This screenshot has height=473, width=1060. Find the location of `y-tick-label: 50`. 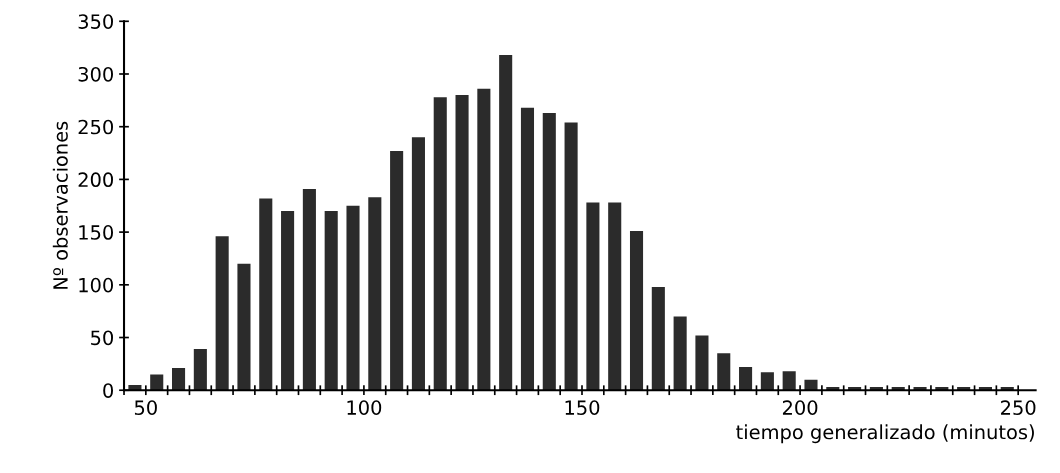

y-tick-label: 50 is located at coordinates (102, 338).